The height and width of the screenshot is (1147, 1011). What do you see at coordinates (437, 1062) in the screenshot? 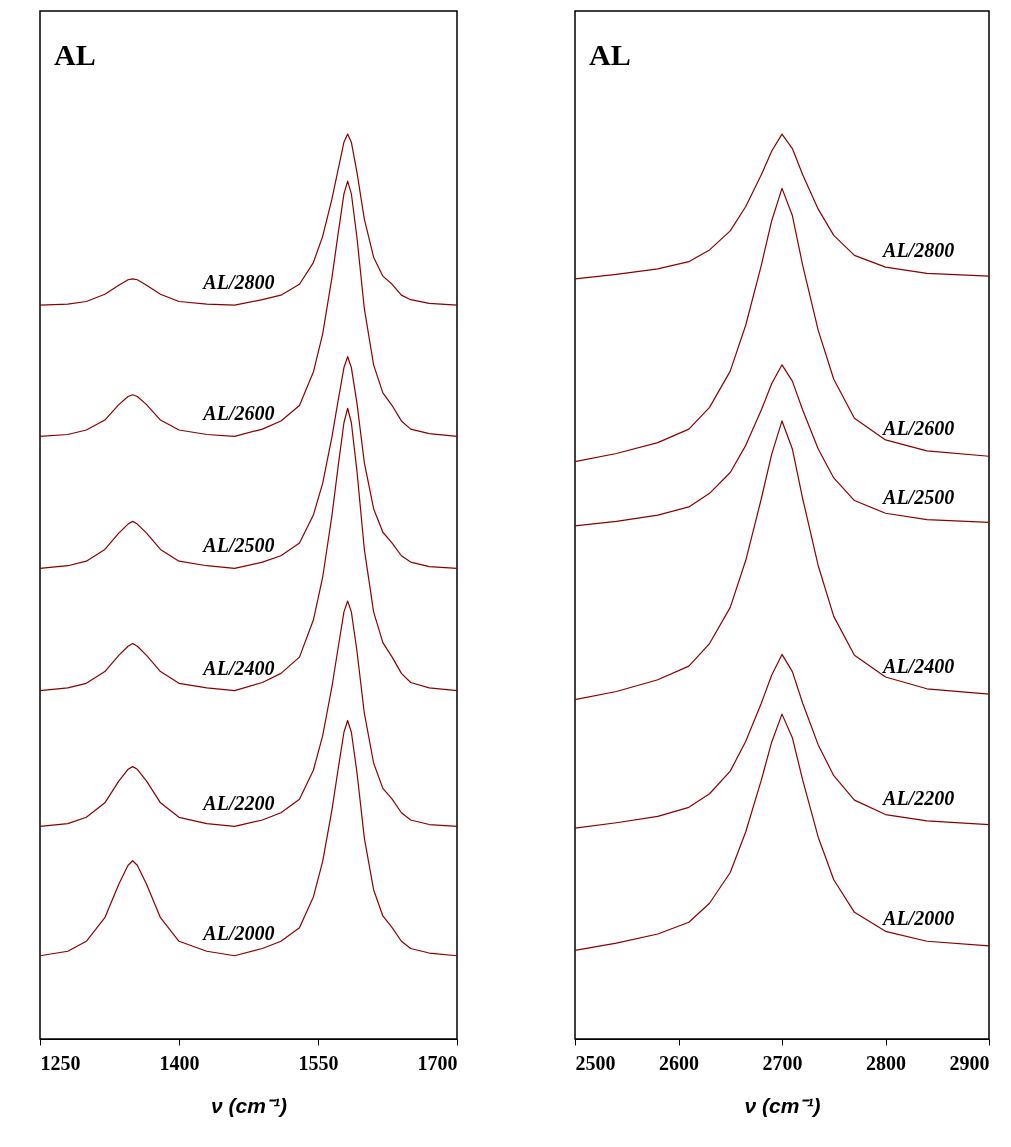
I see `x-tick-label: 1700` at bounding box center [437, 1062].